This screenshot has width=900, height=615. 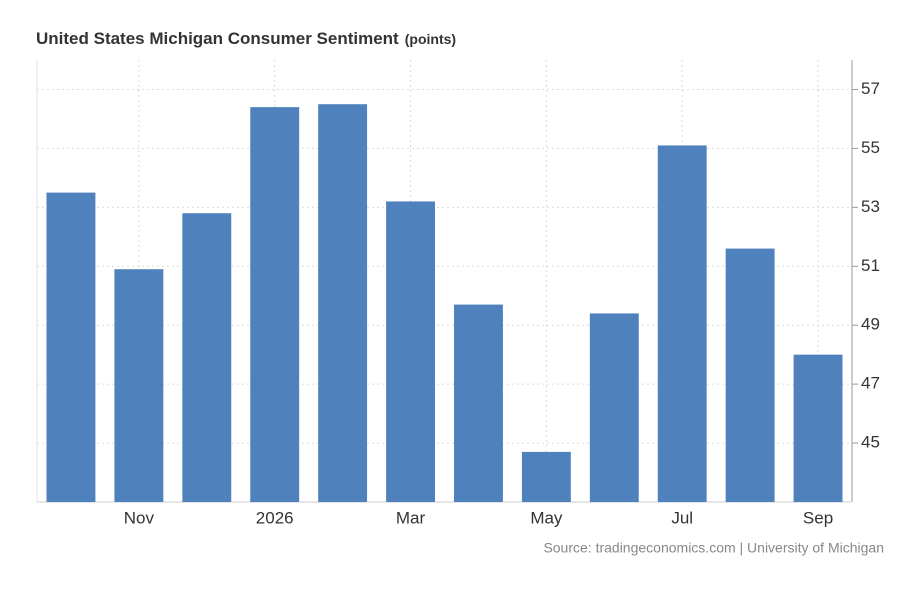 What do you see at coordinates (870, 206) in the screenshot?
I see `y-tick-label: 53` at bounding box center [870, 206].